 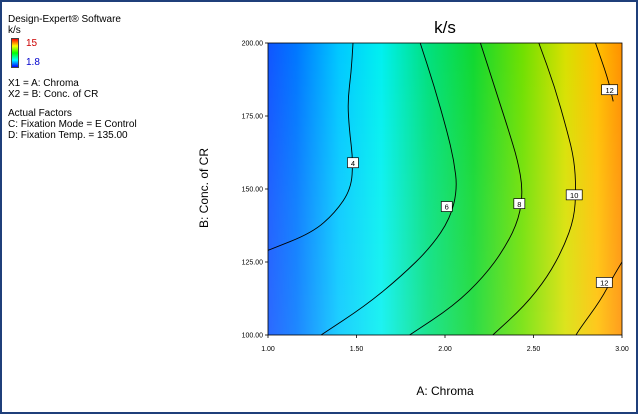 I want to click on y-tick-label: 125.00, so click(x=253, y=263).